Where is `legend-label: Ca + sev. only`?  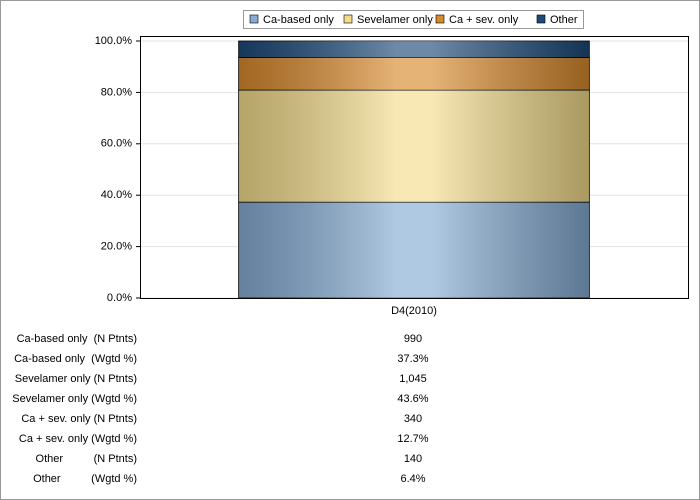
legend-label: Ca + sev. only is located at coordinates (484, 20).